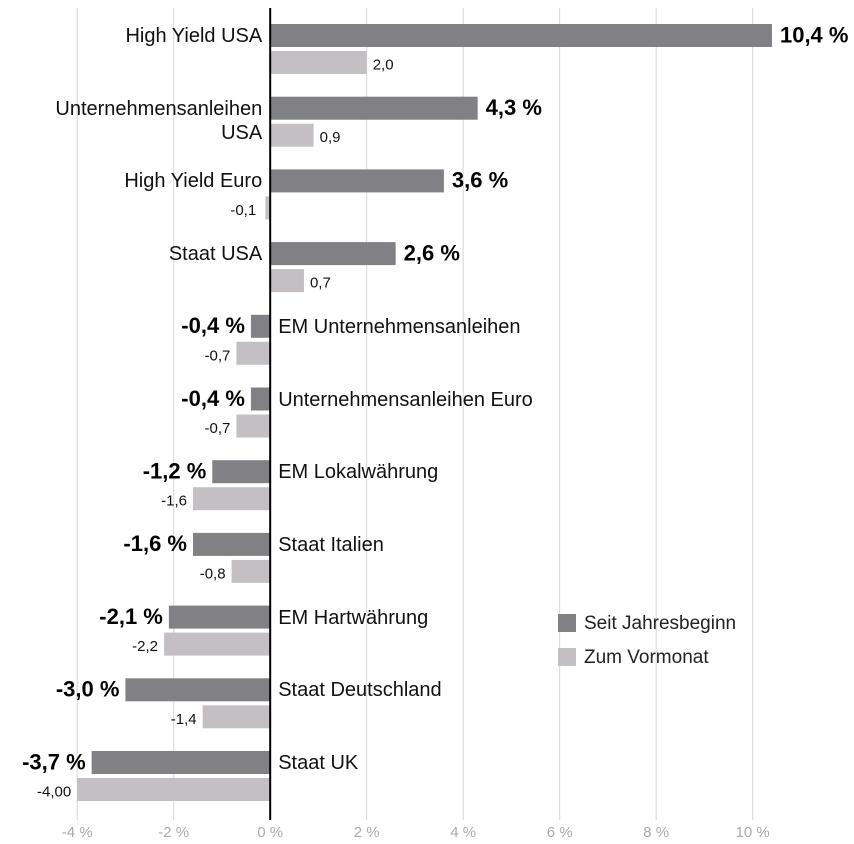 The height and width of the screenshot is (844, 854). I want to click on x-tick-label: 6 %, so click(560, 832).